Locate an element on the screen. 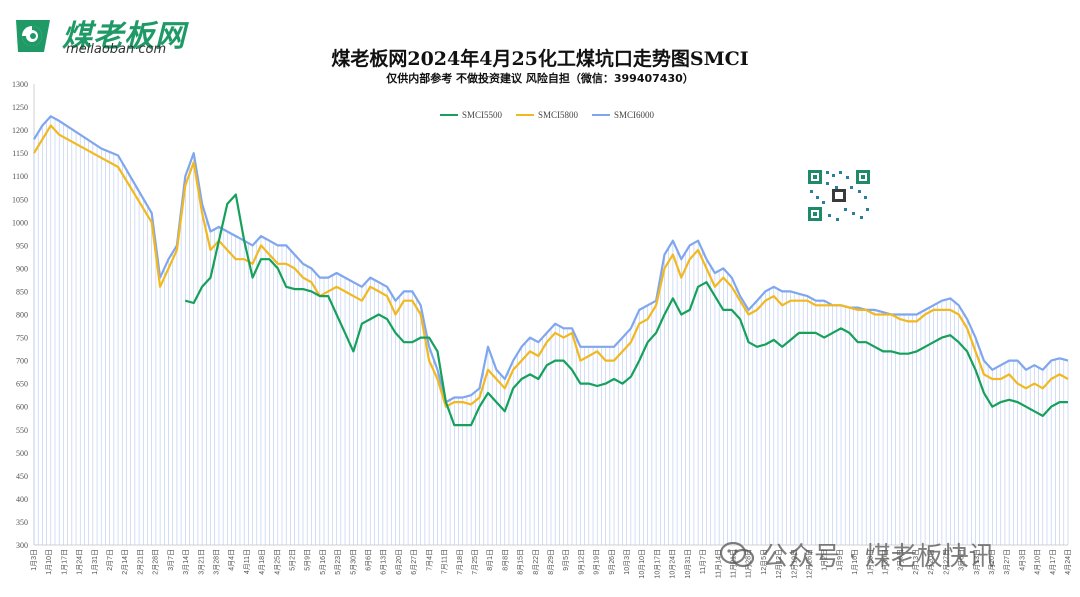 The height and width of the screenshot is (597, 1080). x-tick-label: 7月25日 is located at coordinates (475, 562).